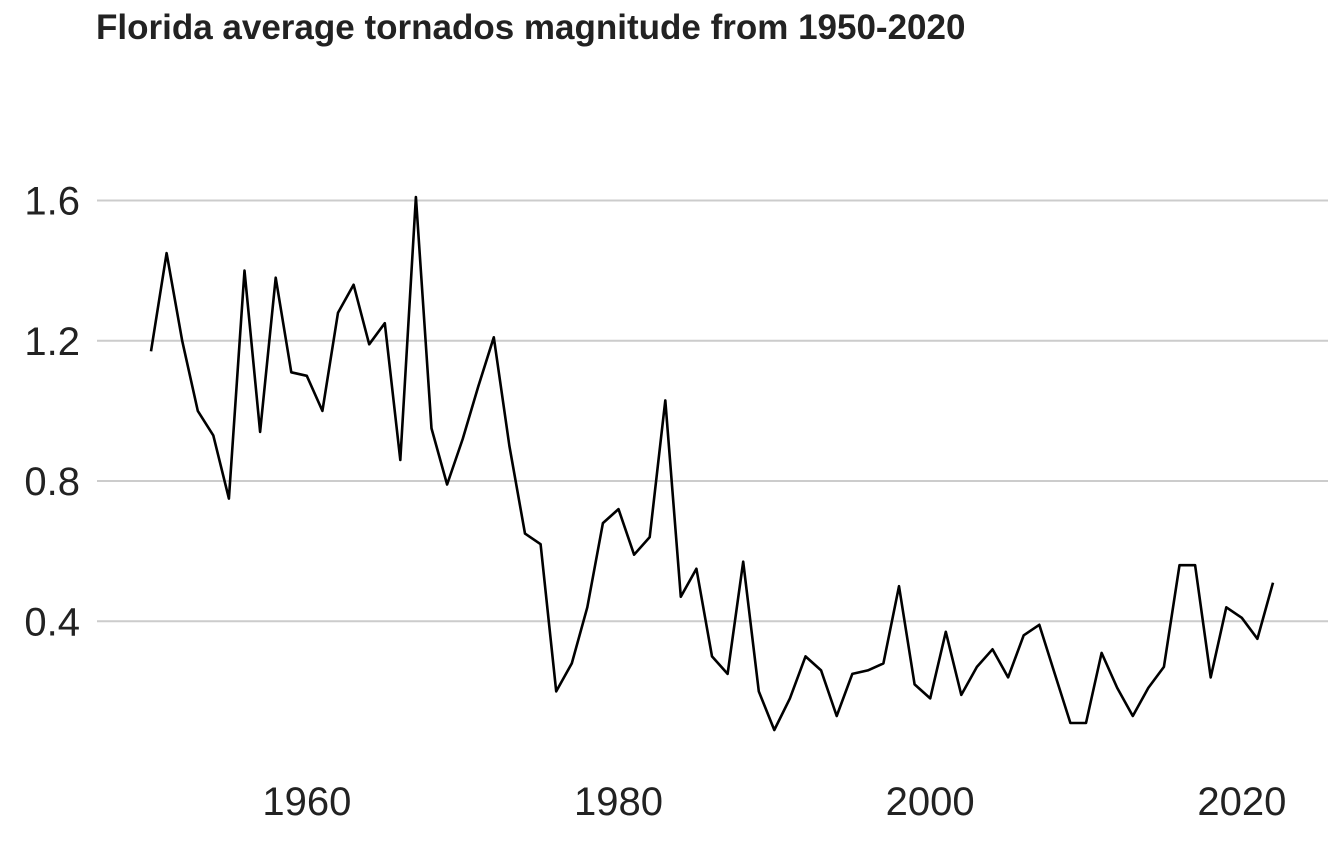 This screenshot has width=1344, height=865. I want to click on x-tick-label: 2020, so click(1241, 802).